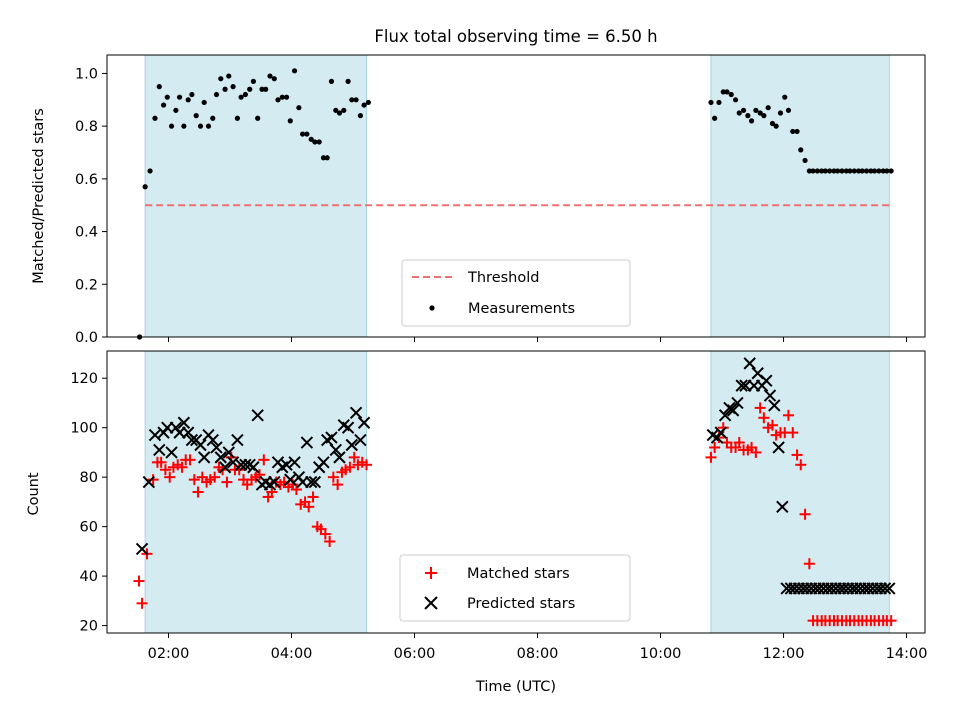 The width and height of the screenshot is (960, 720). Describe the element at coordinates (521, 604) in the screenshot. I see `legend-predicted-label: Predicted stars` at that location.